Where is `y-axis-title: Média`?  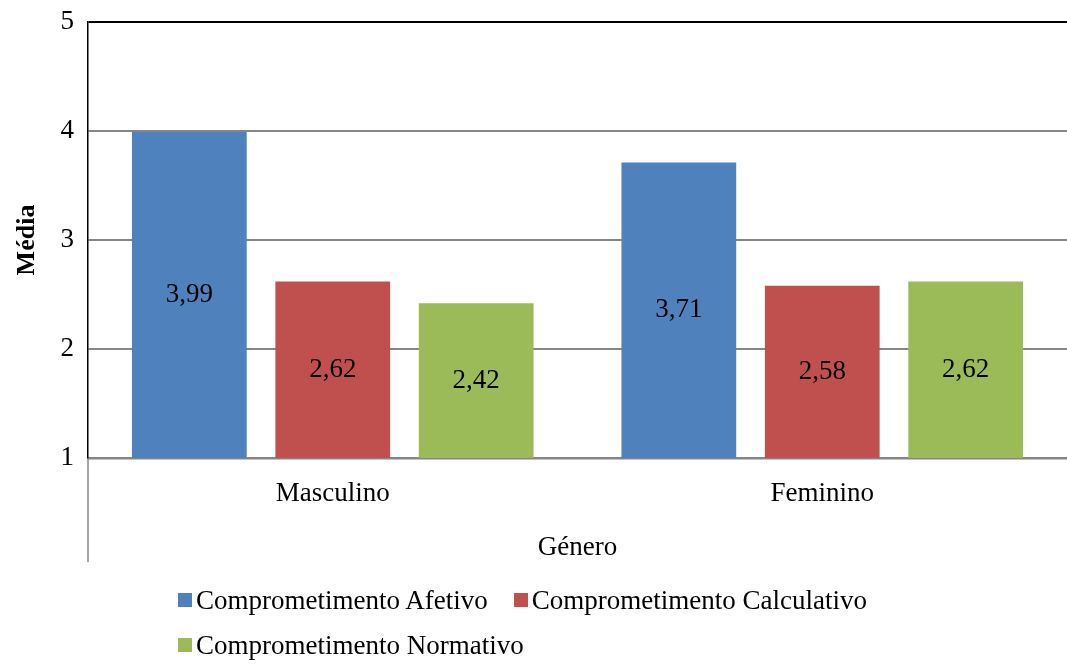 y-axis-title: Média is located at coordinates (26, 240).